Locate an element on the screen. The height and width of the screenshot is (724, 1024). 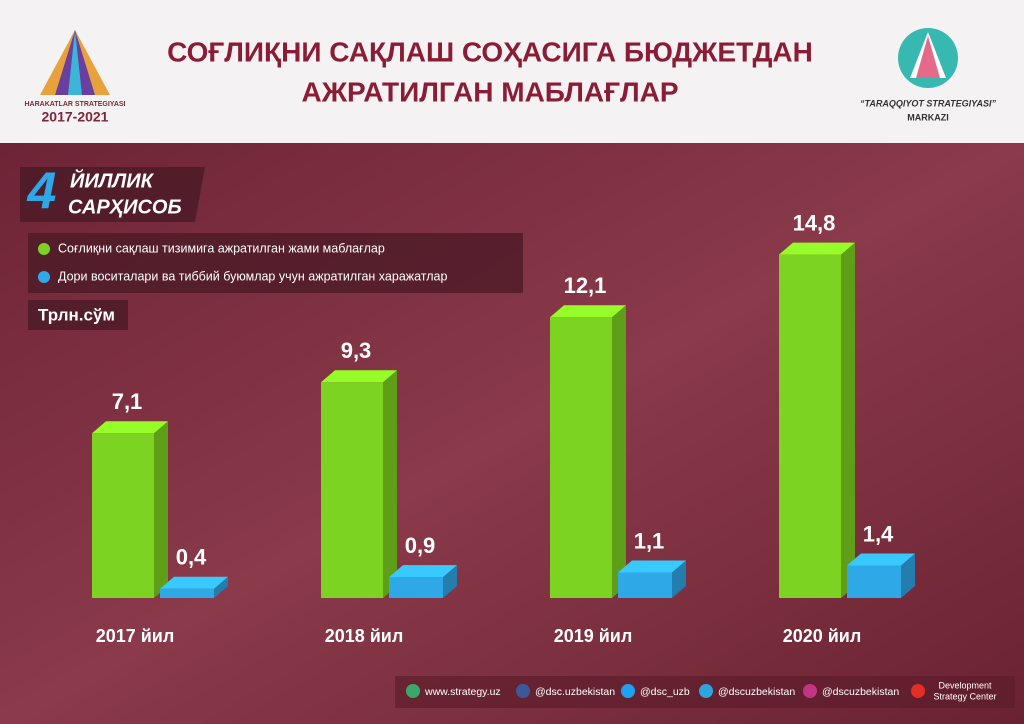
logo-left-years: 2017-2021 is located at coordinates (75, 117).